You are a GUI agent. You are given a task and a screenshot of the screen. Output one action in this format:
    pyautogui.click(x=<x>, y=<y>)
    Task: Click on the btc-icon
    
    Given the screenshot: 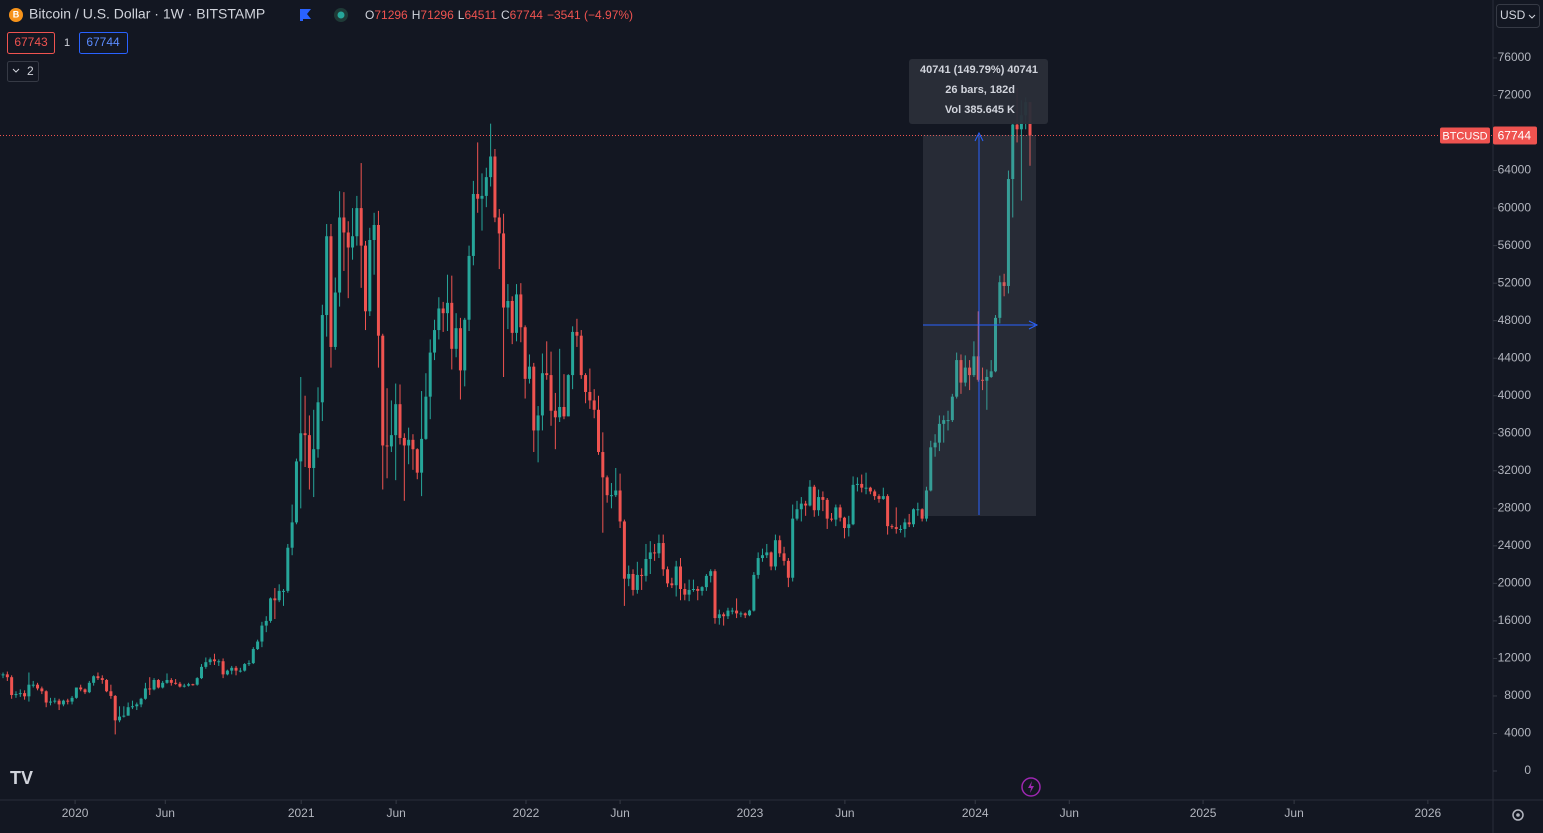 What is the action you would take?
    pyautogui.click(x=16, y=15)
    